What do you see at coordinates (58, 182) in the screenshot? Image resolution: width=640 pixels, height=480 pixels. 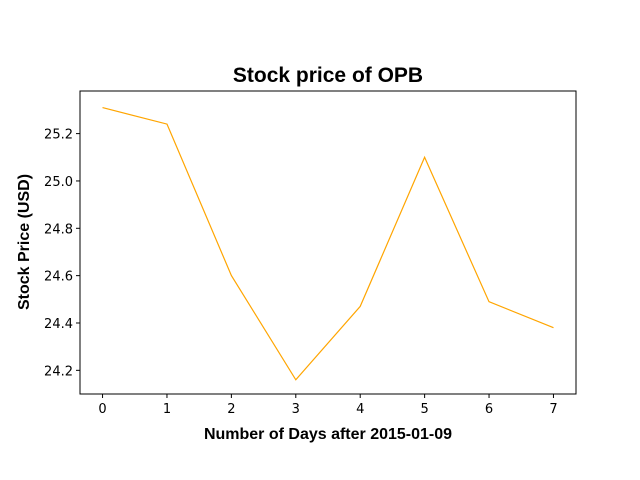 I see `y-tick-label: 25.0` at bounding box center [58, 182].